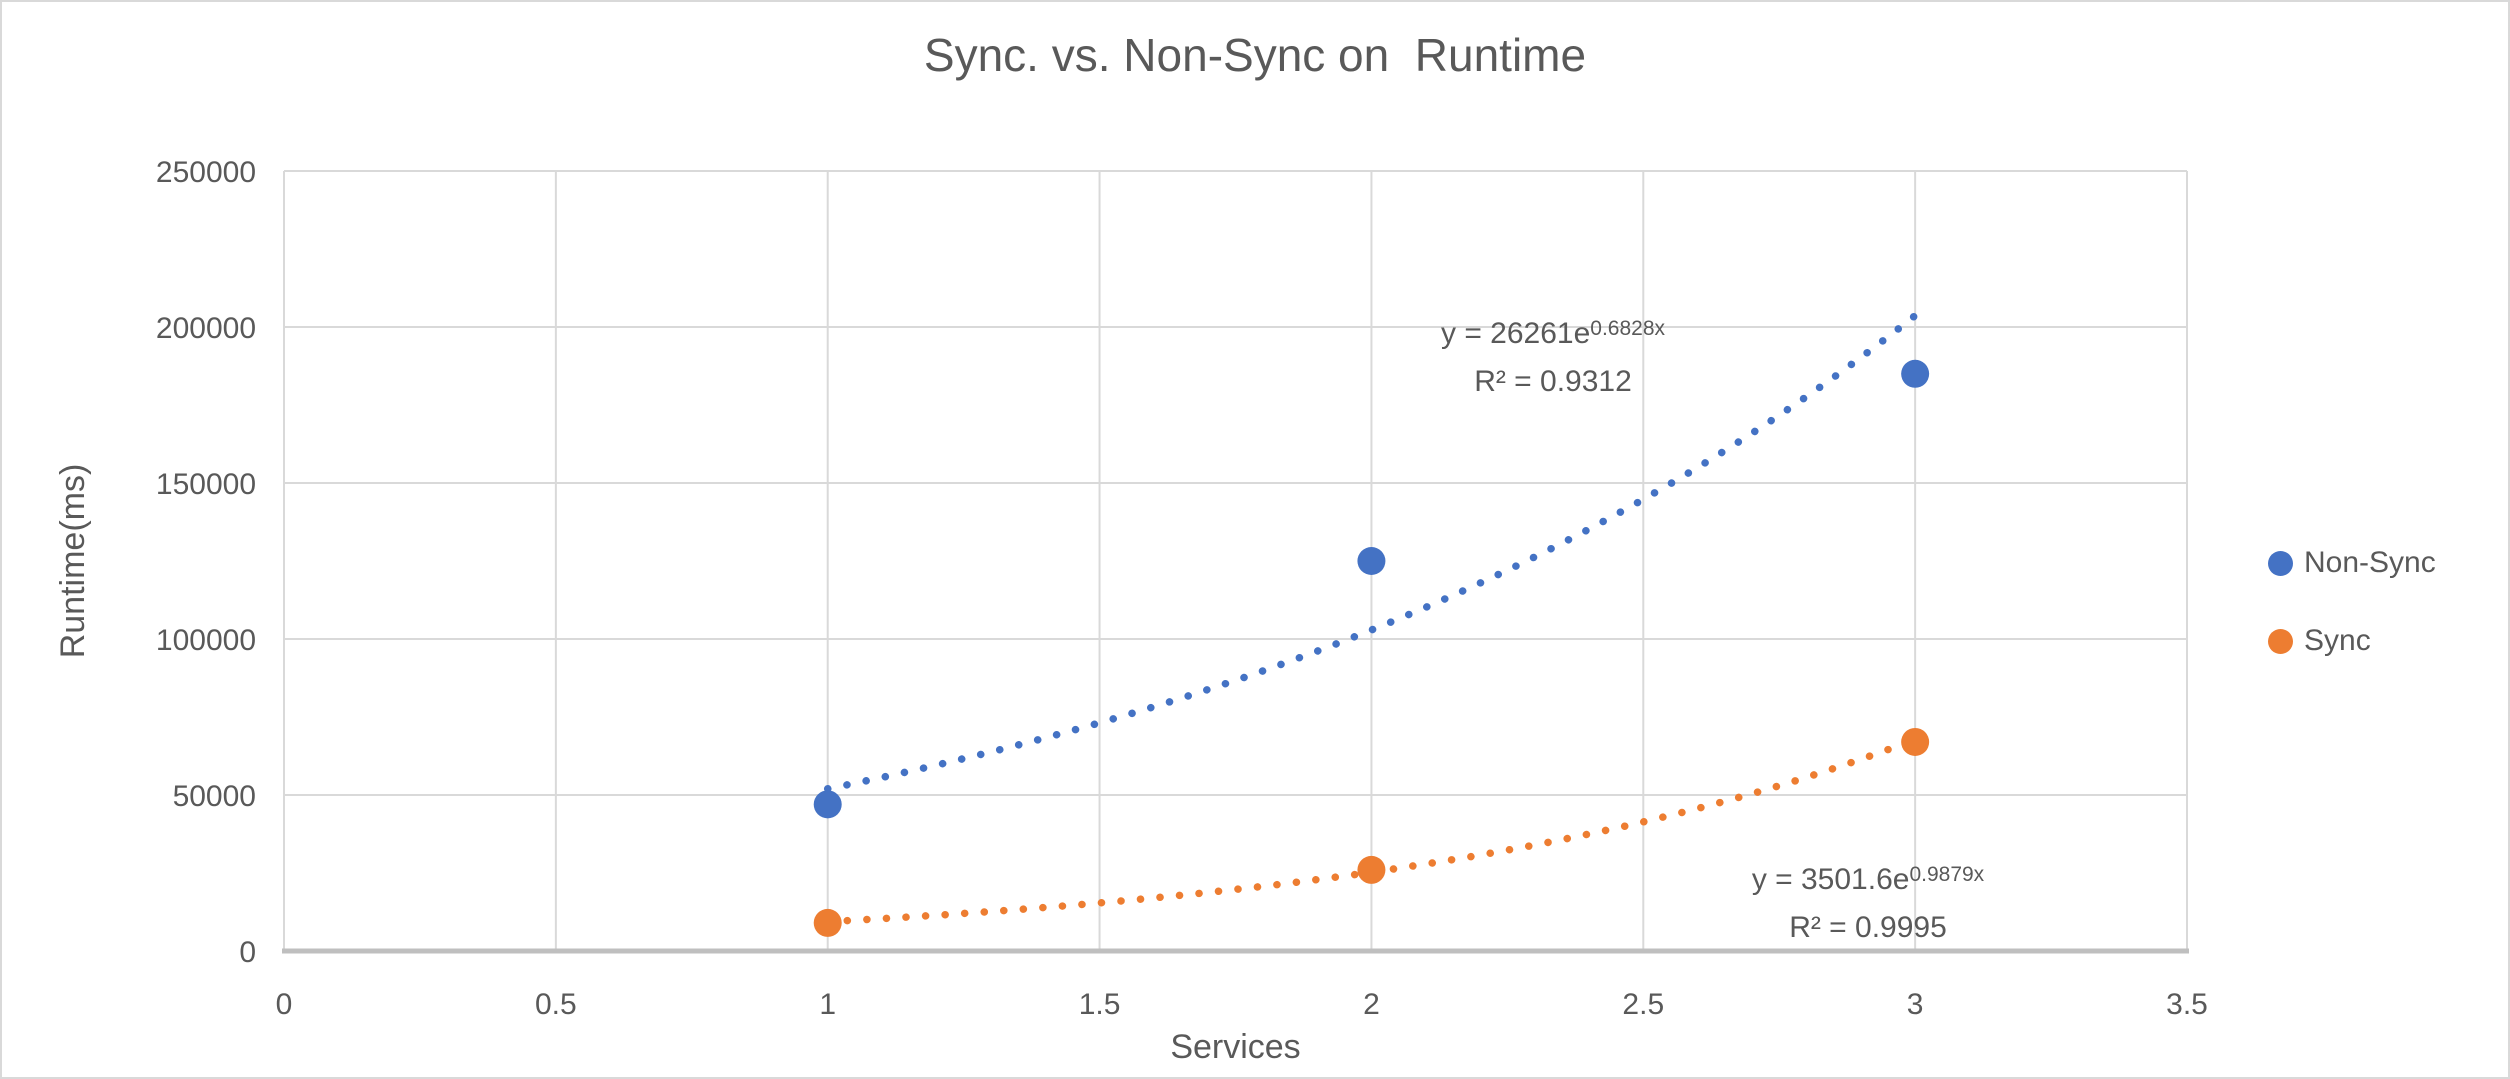  Describe the element at coordinates (1255, 55) in the screenshot. I see `chart-title: Sync. vs. Non-Sync on Runtime` at that location.